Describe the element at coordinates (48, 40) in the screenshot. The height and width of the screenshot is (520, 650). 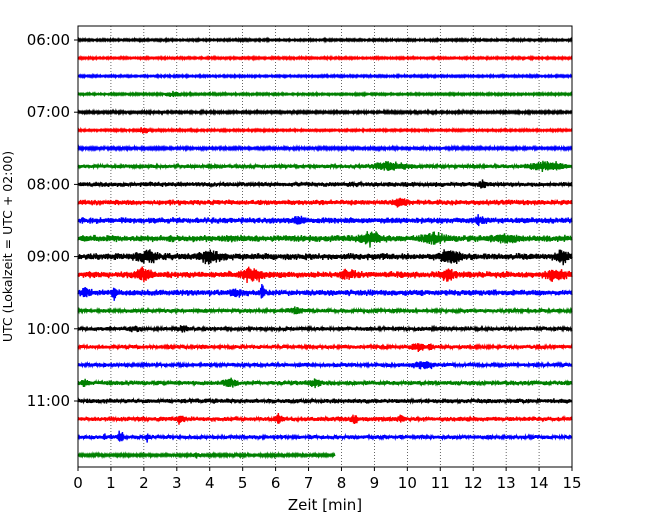
I see `y-tick-label: 06:00` at that location.